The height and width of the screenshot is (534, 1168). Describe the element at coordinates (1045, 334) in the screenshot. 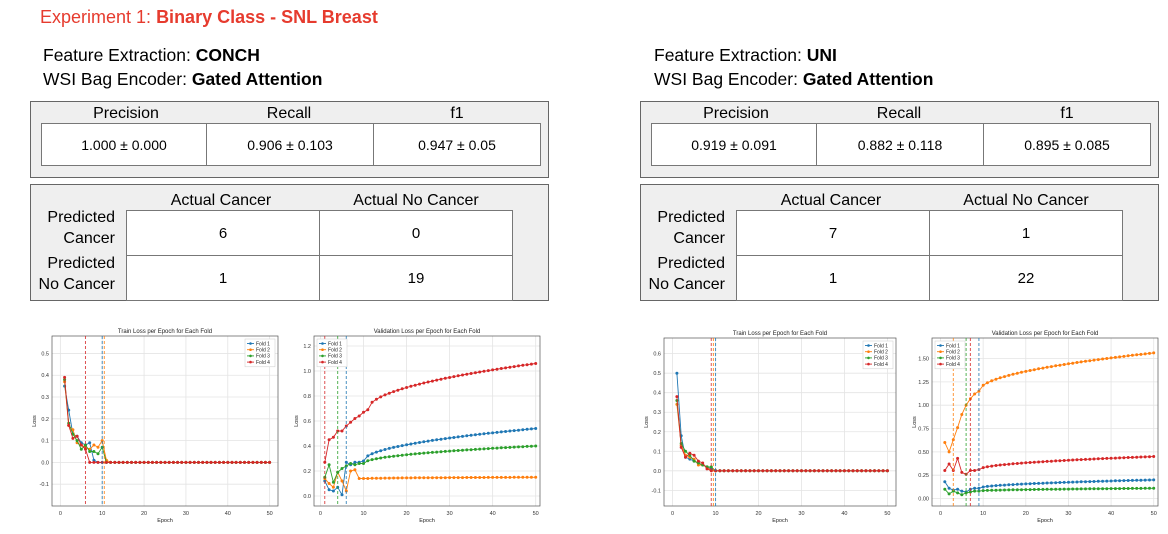

I see `chart-title: Validation Loss per Epoch for Each Fold` at that location.